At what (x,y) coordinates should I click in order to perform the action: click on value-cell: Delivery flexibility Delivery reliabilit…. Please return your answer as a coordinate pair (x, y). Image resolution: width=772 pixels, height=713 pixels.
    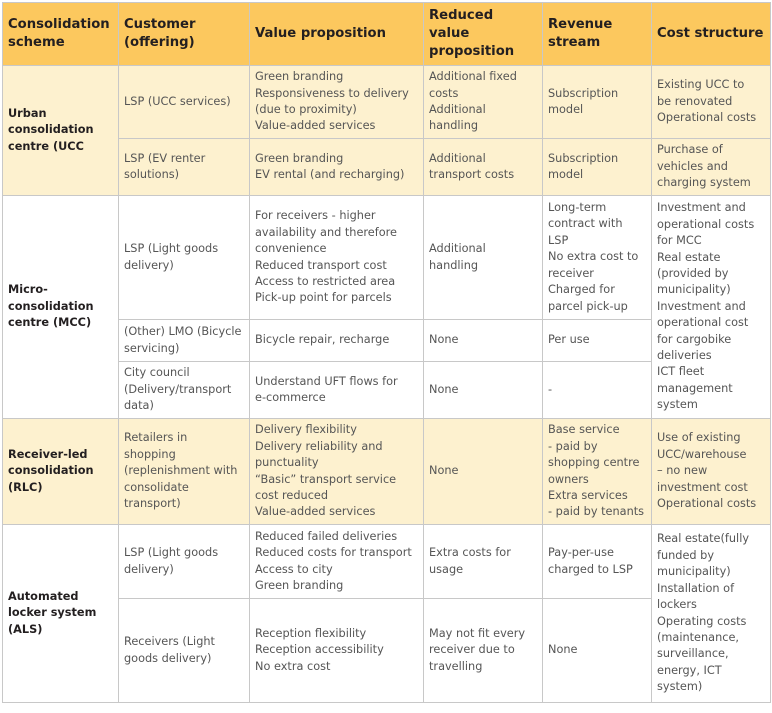
    Looking at the image, I should click on (336, 471).